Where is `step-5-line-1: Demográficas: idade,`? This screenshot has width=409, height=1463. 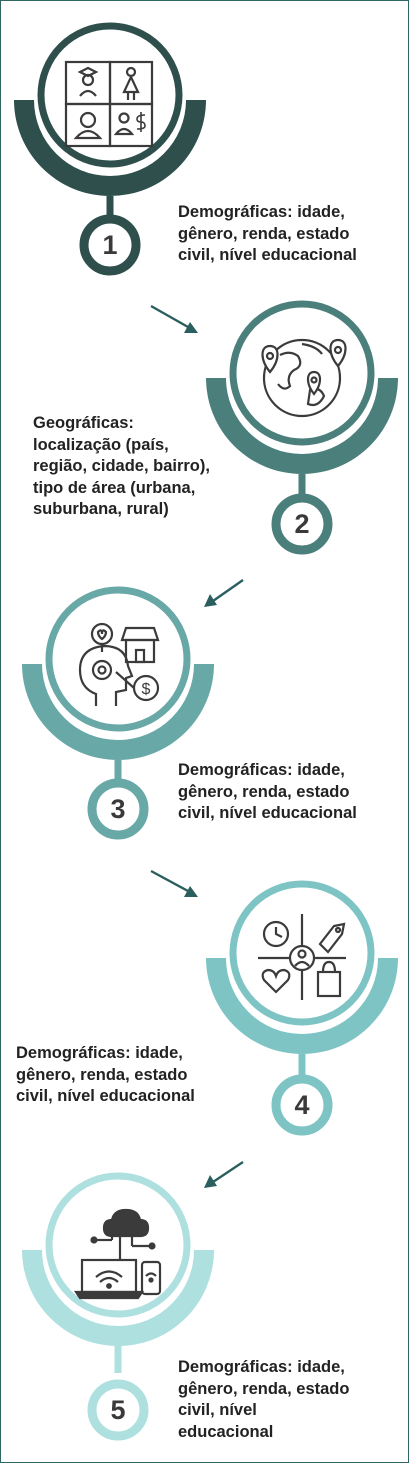
step-5-line-1: Demográficas: idade, is located at coordinates (261, 1367).